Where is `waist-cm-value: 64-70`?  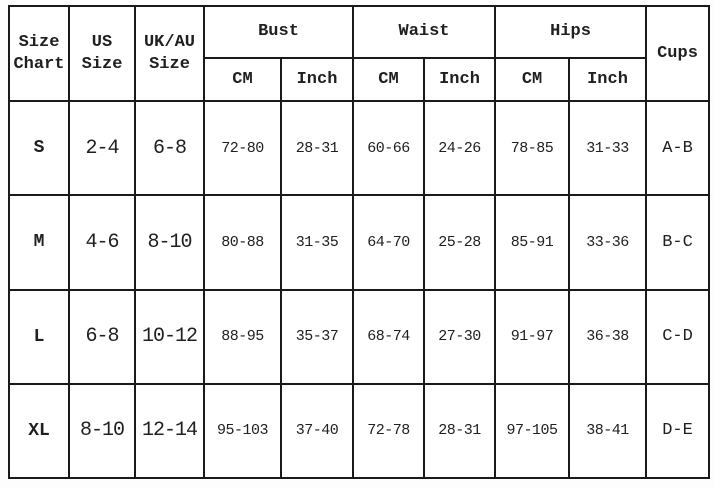 waist-cm-value: 64-70 is located at coordinates (388, 242).